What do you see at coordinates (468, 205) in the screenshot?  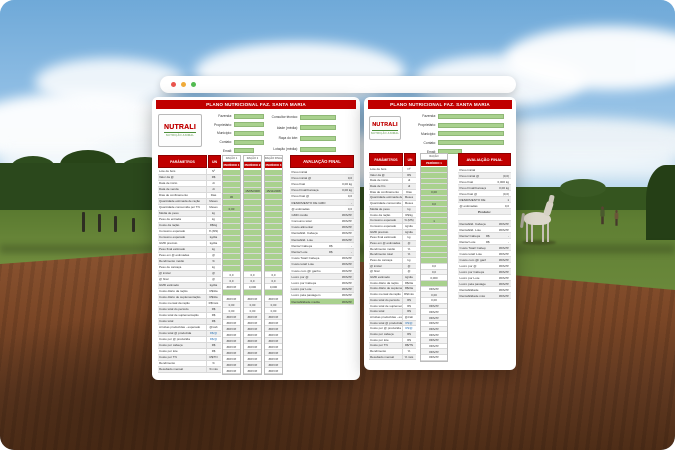 I see `final-label: @ estimadas` at bounding box center [468, 205].